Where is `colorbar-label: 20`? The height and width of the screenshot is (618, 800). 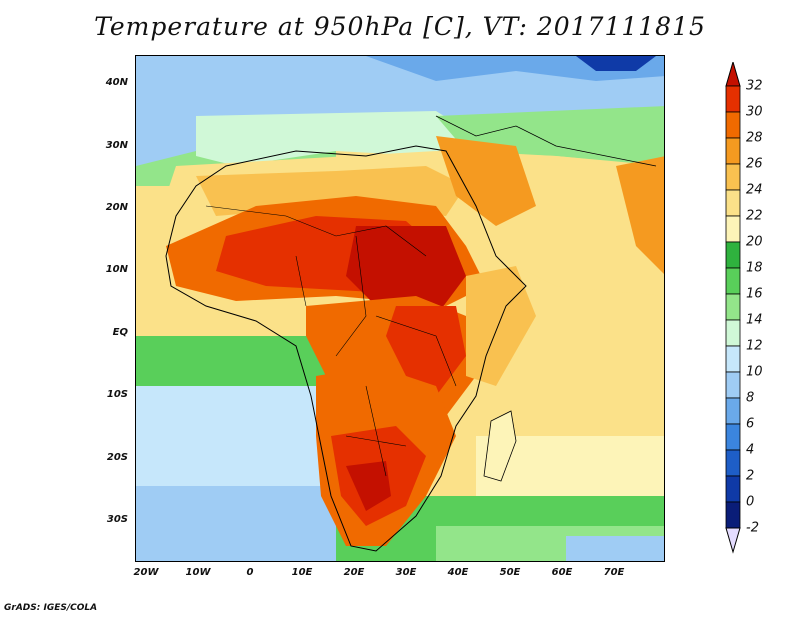 colorbar-label: 20 is located at coordinates (754, 242).